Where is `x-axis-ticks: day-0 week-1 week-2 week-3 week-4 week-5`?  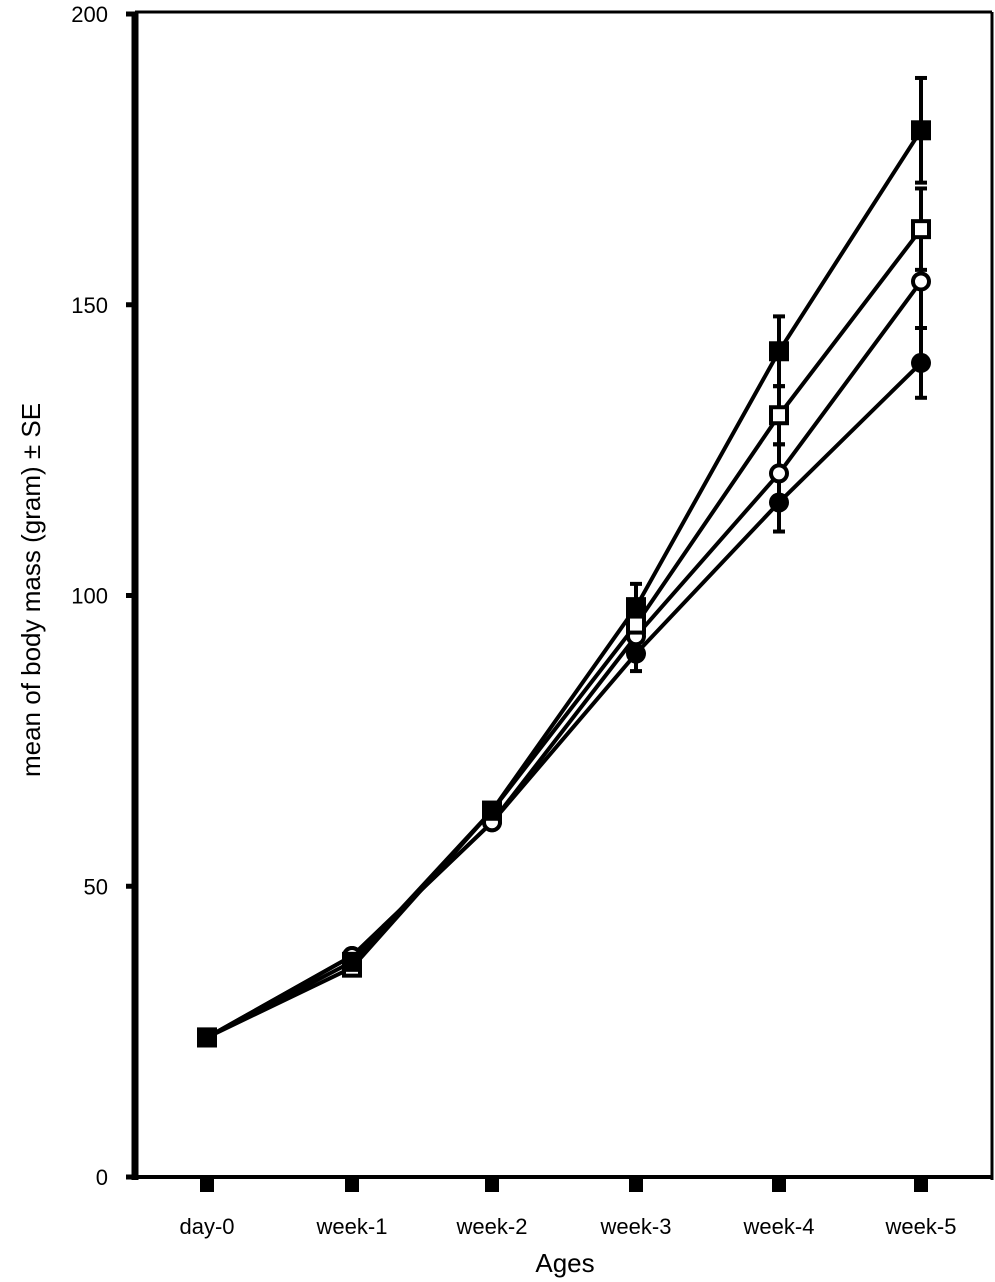
x-axis-ticks: day-0 week-1 week-2 week-3 week-4 week-5 is located at coordinates (567, 1209).